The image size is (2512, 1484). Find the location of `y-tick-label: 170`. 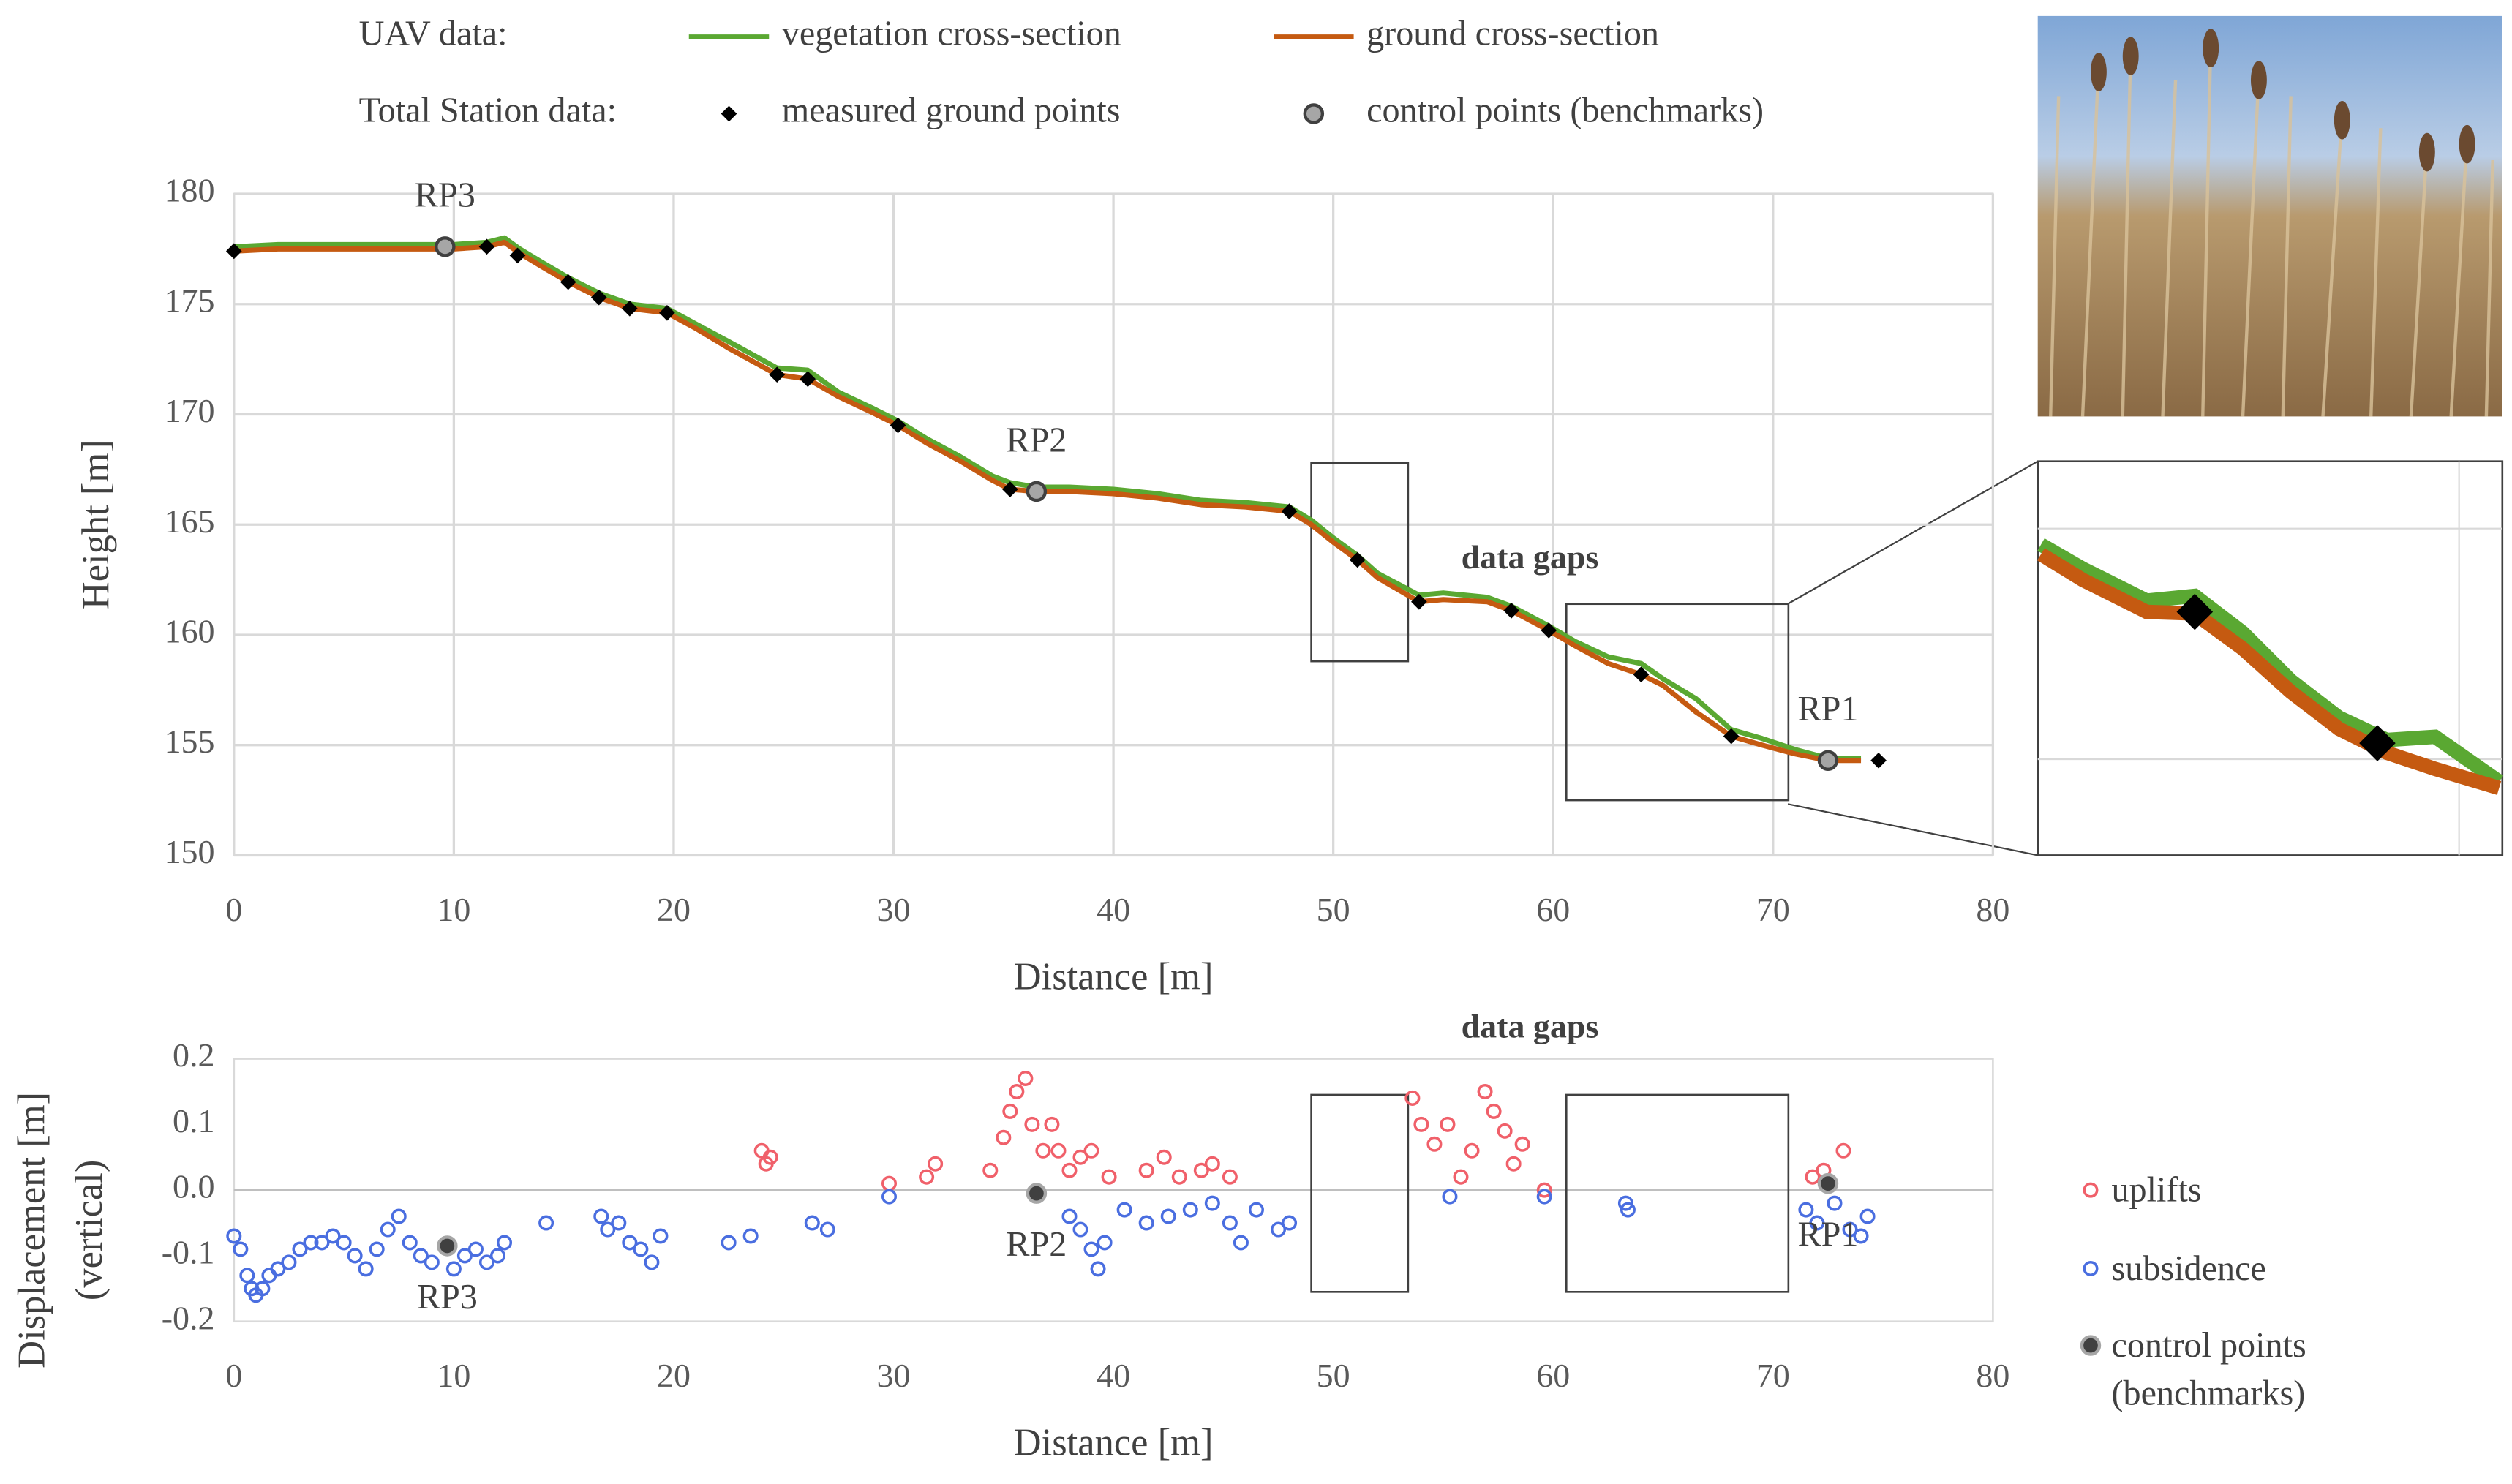

y-tick-label: 170 is located at coordinates (190, 410).